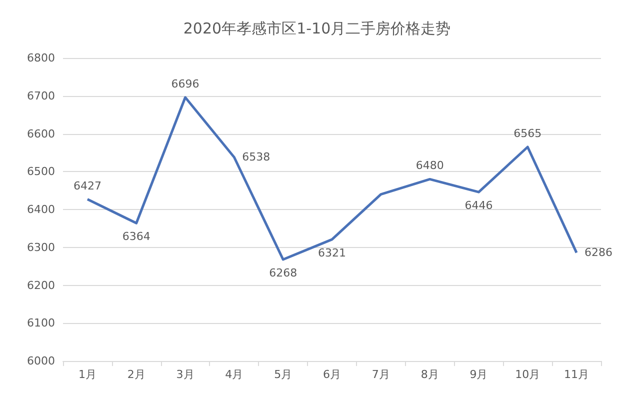 Image resolution: width=634 pixels, height=404 pixels. I want to click on data-label: 6427, so click(87, 185).